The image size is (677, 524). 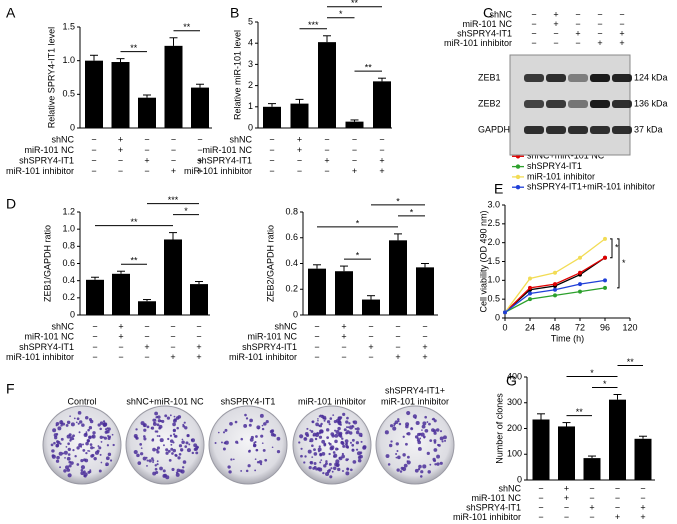 I want to click on y-tick-label: 0.2, so click(x=291, y=289).